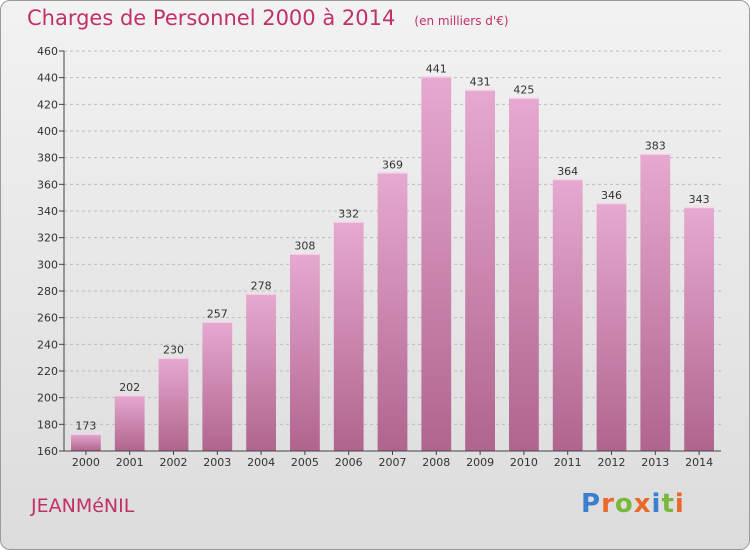  What do you see at coordinates (129, 423) in the screenshot?
I see `bar-2001` at bounding box center [129, 423].